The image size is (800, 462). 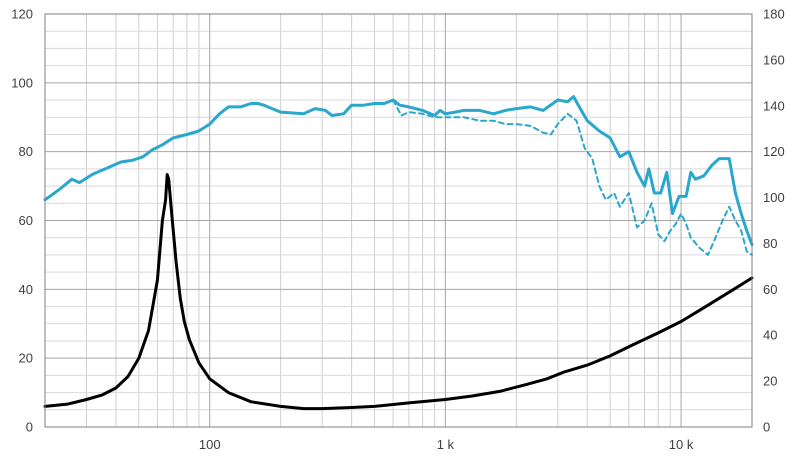 I want to click on y-left-tick-label: 0, so click(x=29, y=427).